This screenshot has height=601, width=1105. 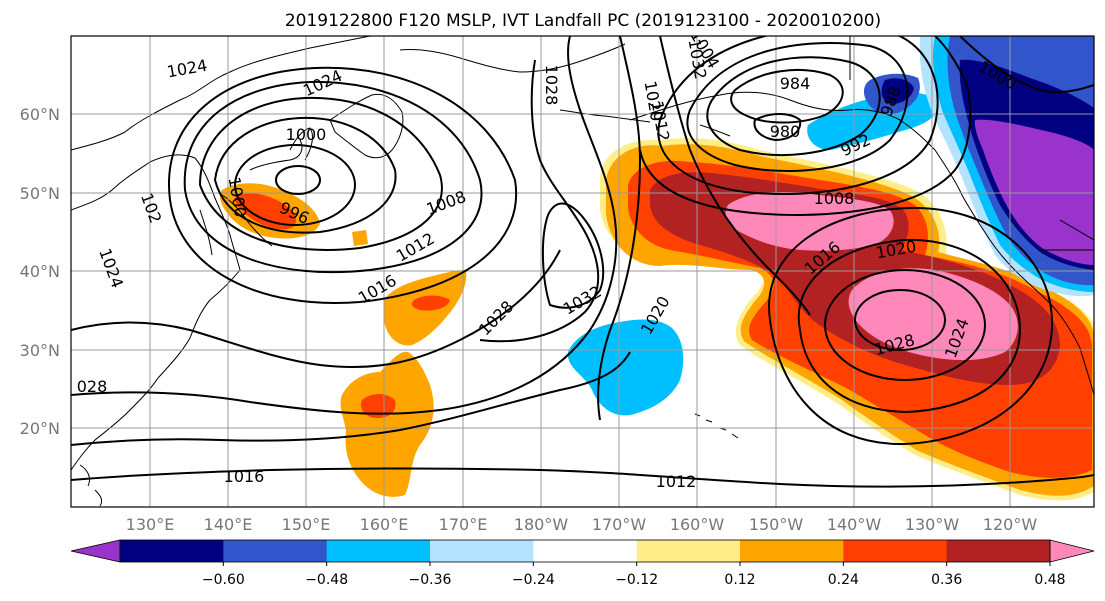 I want to click on high-1020-east, so click(x=909, y=326).